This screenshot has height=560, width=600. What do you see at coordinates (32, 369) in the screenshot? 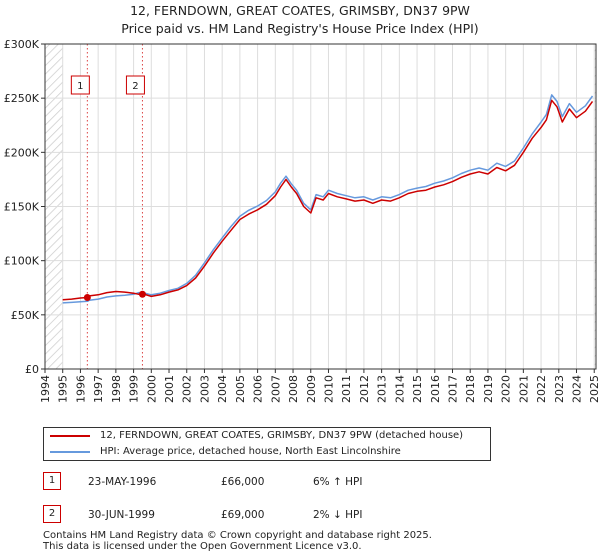
I see `y-tick-label-0: £0` at bounding box center [32, 369].